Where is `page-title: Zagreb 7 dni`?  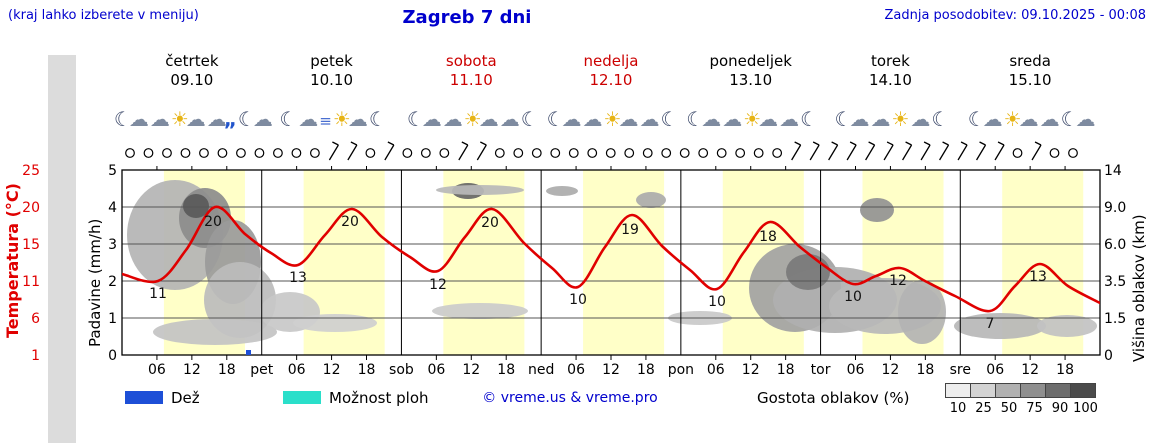
page-title: Zagreb 7 dni is located at coordinates (467, 17).